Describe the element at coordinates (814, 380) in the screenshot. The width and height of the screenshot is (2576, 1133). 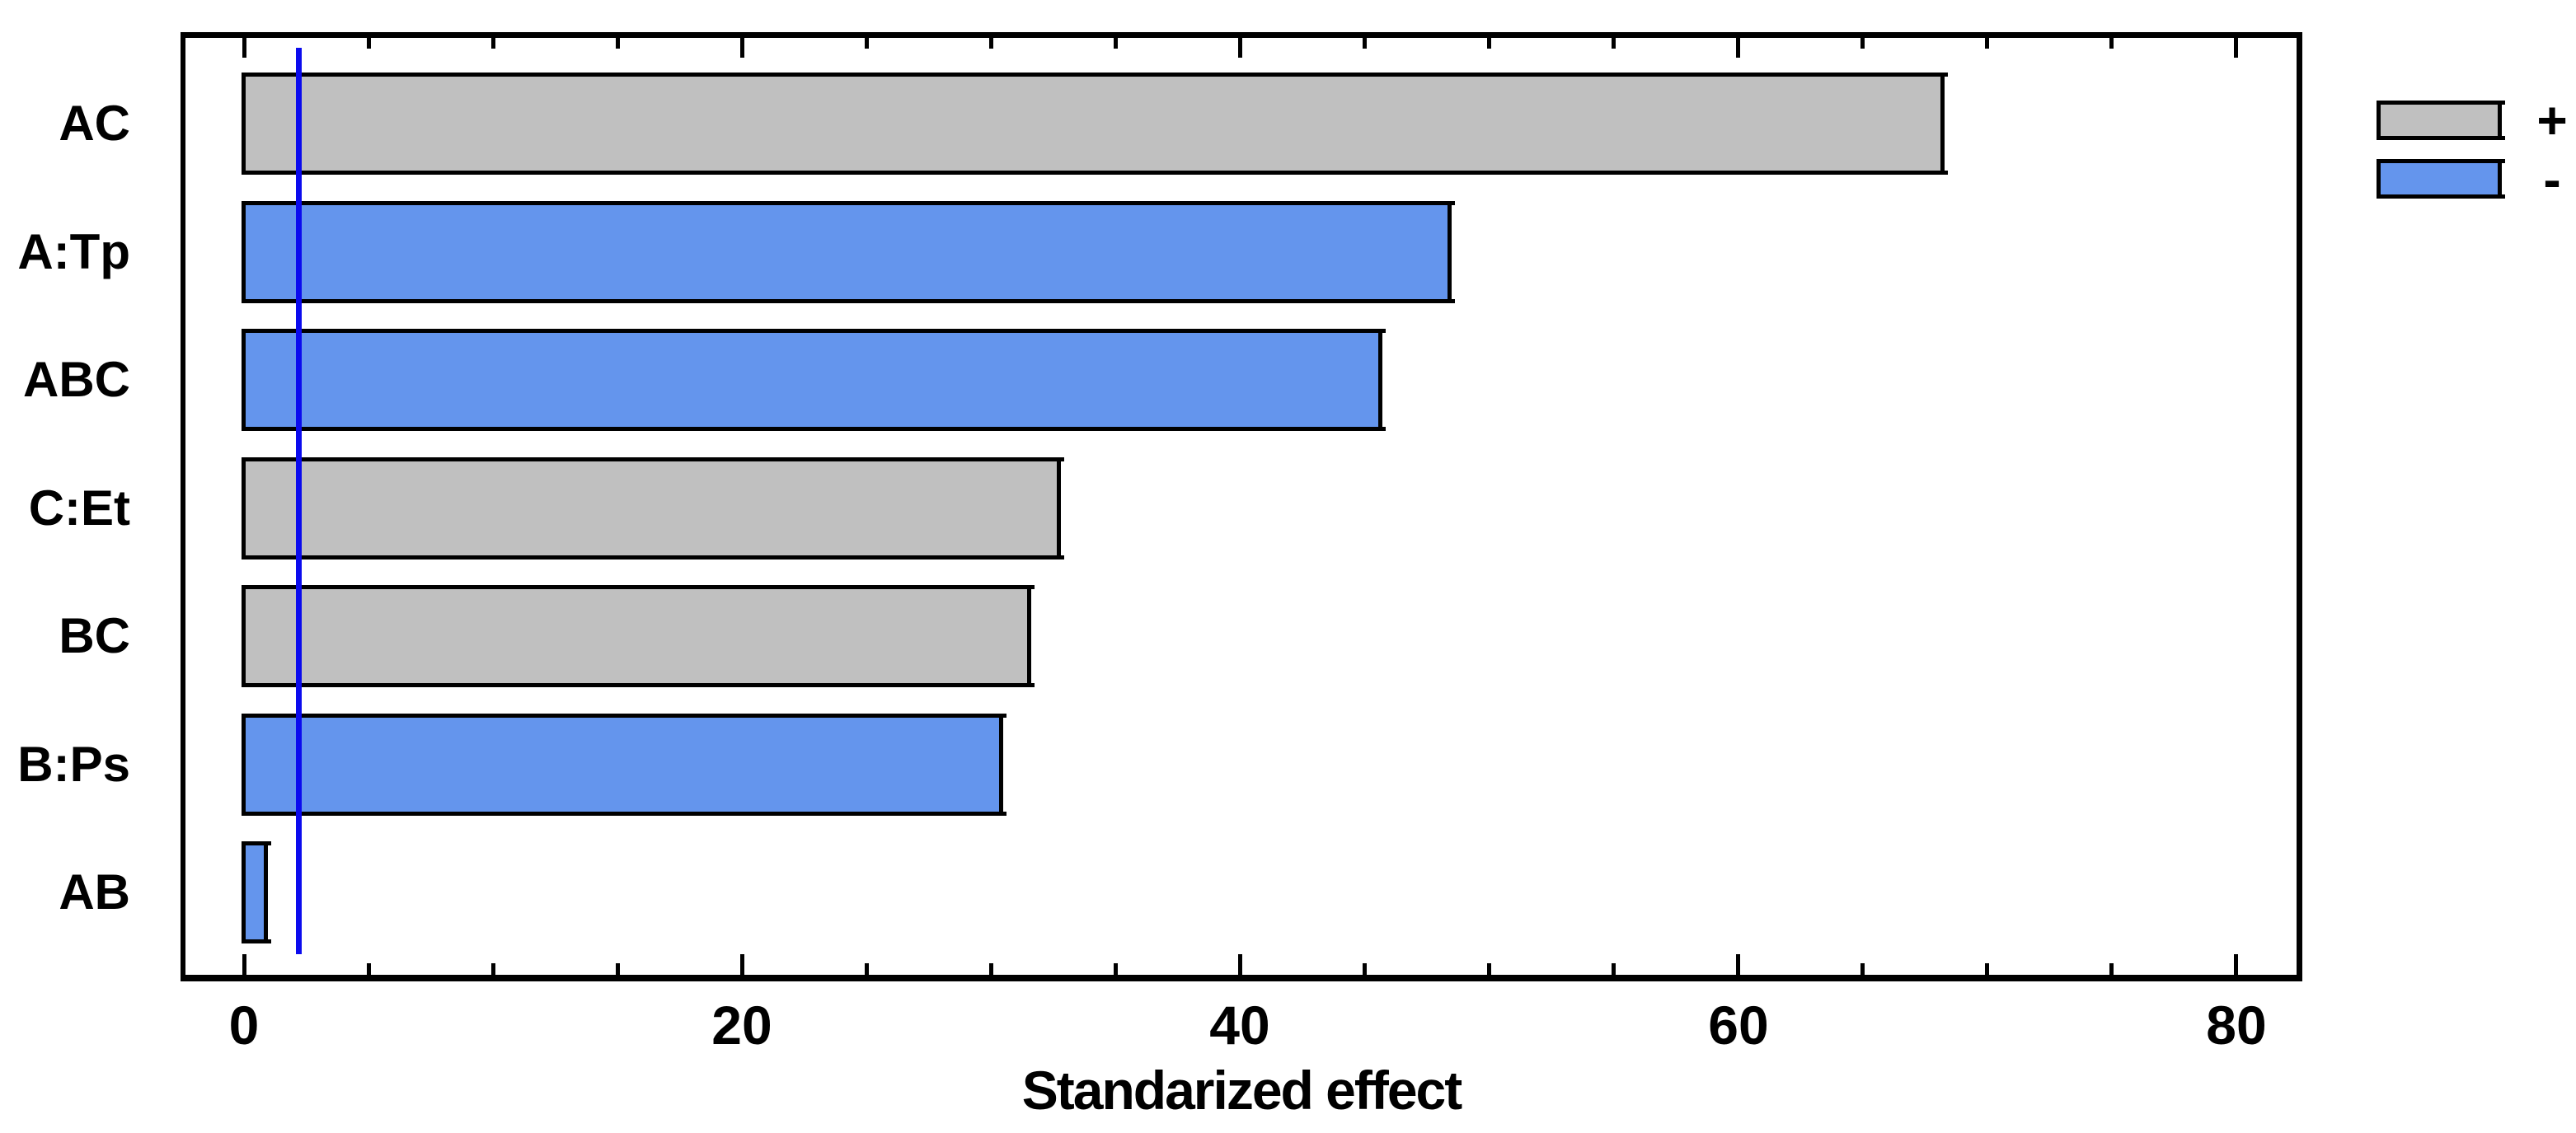
I see `bar-abc` at that location.